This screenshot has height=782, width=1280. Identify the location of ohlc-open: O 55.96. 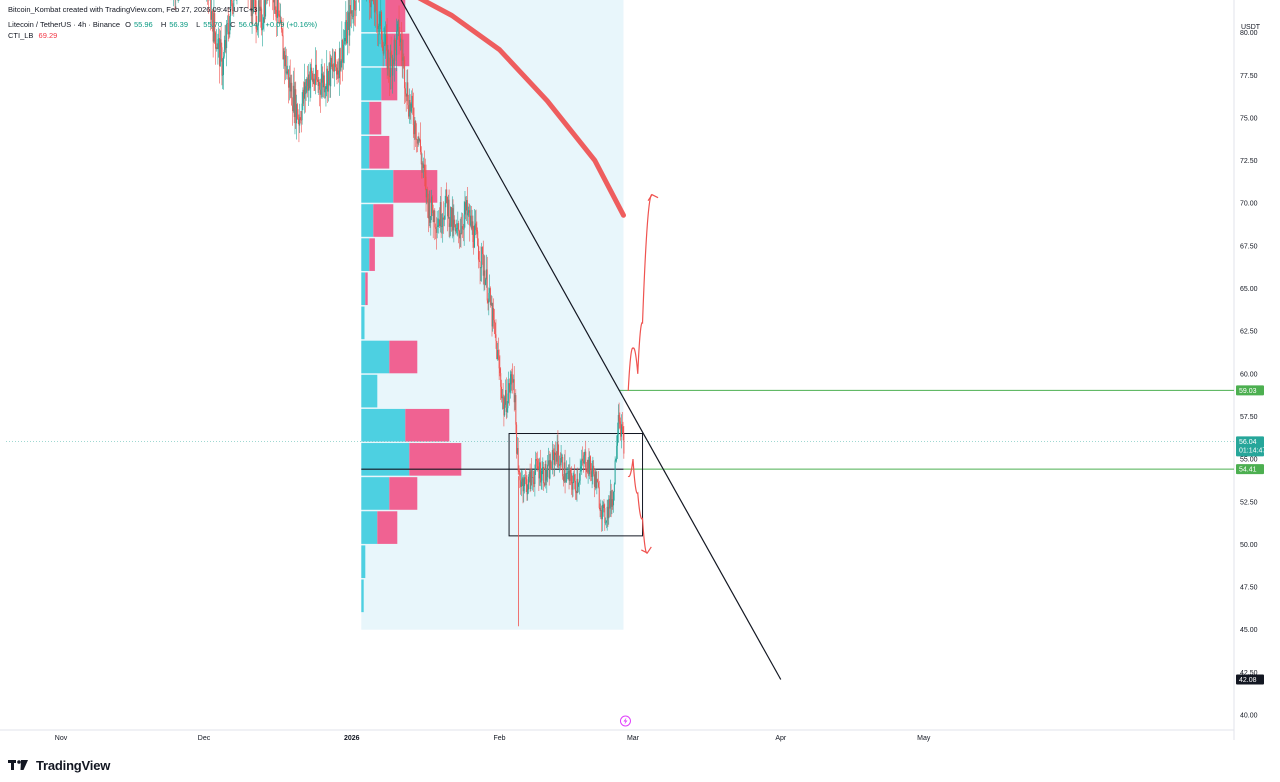
(139, 24).